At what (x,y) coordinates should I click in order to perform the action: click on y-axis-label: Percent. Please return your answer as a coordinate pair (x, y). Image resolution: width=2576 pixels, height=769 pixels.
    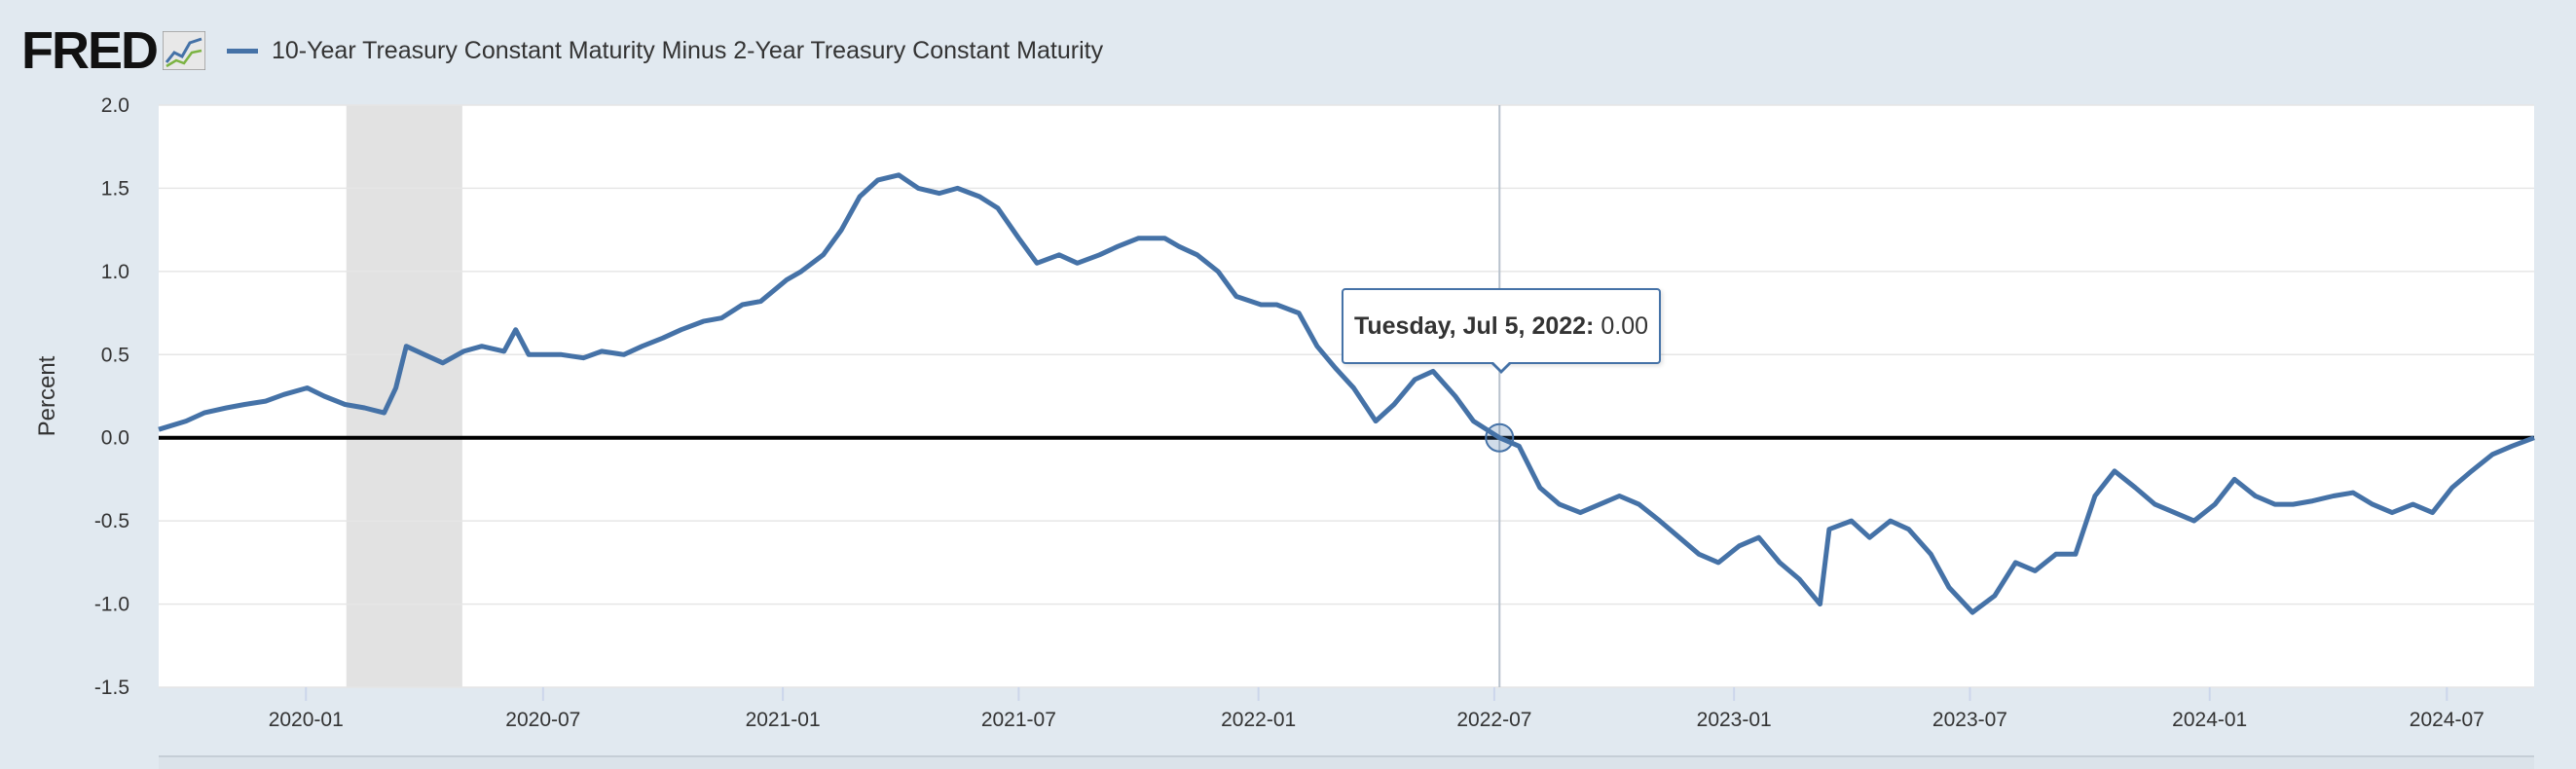
    Looking at the image, I should click on (47, 395).